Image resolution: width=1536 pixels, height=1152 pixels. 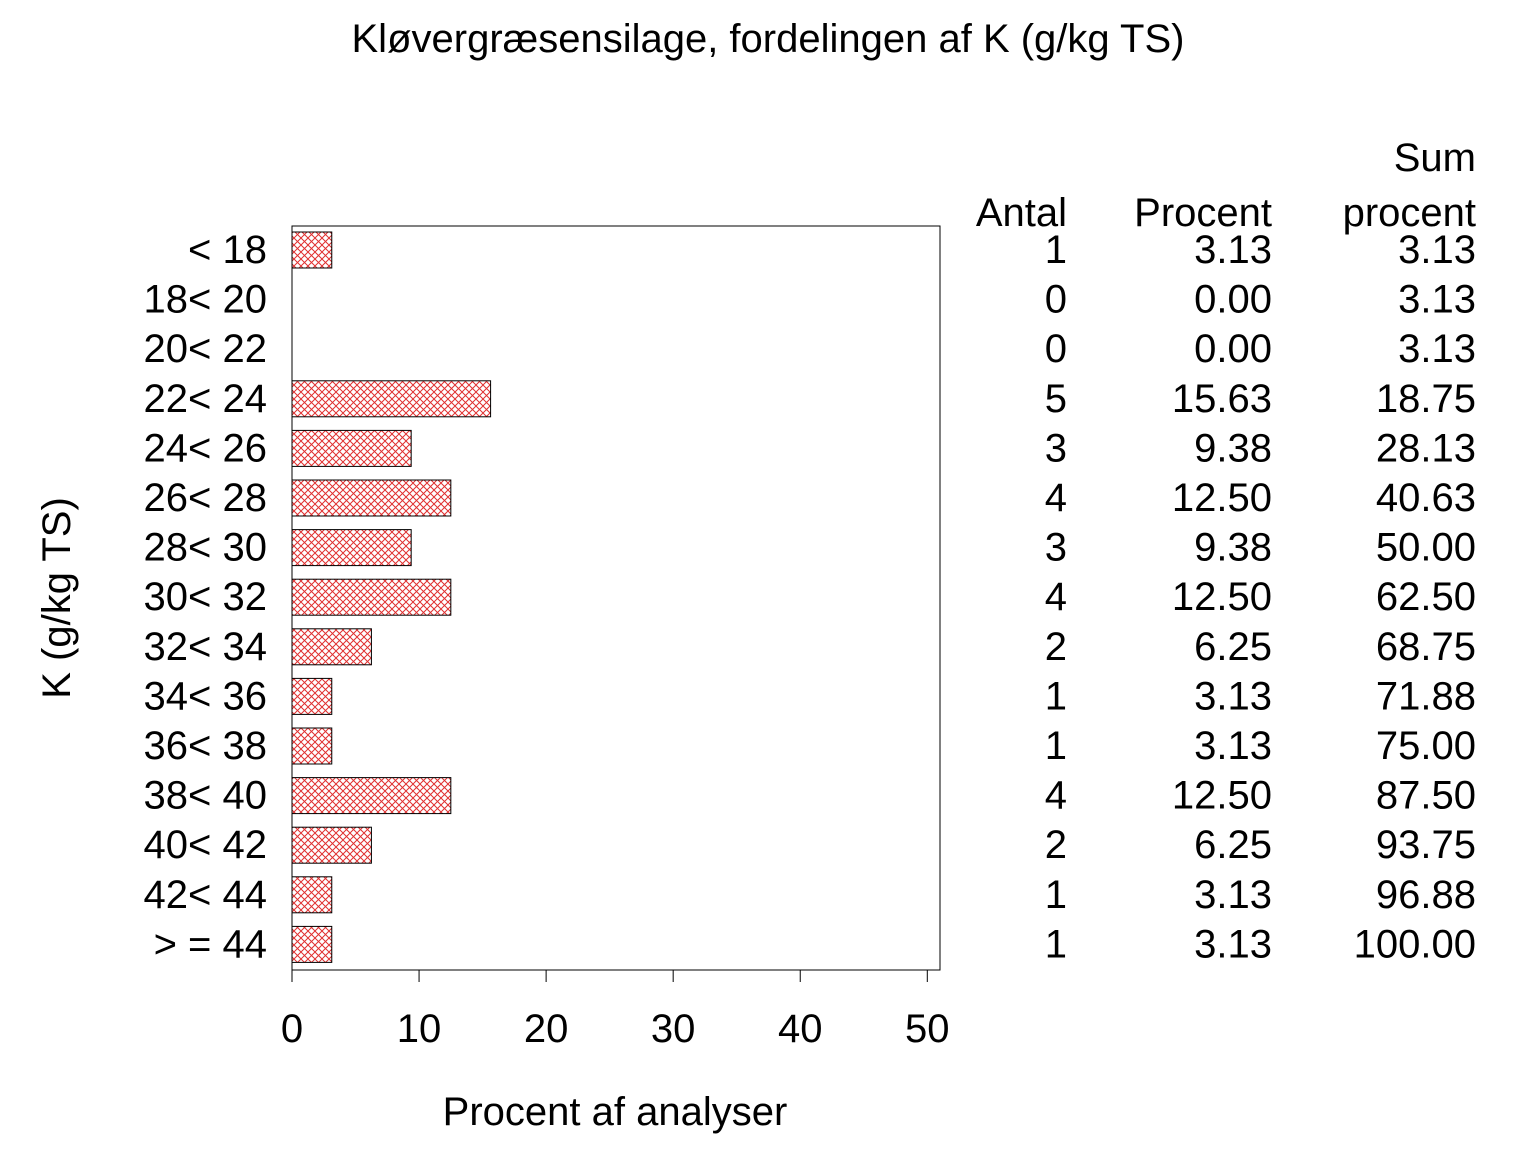 What do you see at coordinates (205, 845) in the screenshot?
I see `y-category-label: 40< 42` at bounding box center [205, 845].